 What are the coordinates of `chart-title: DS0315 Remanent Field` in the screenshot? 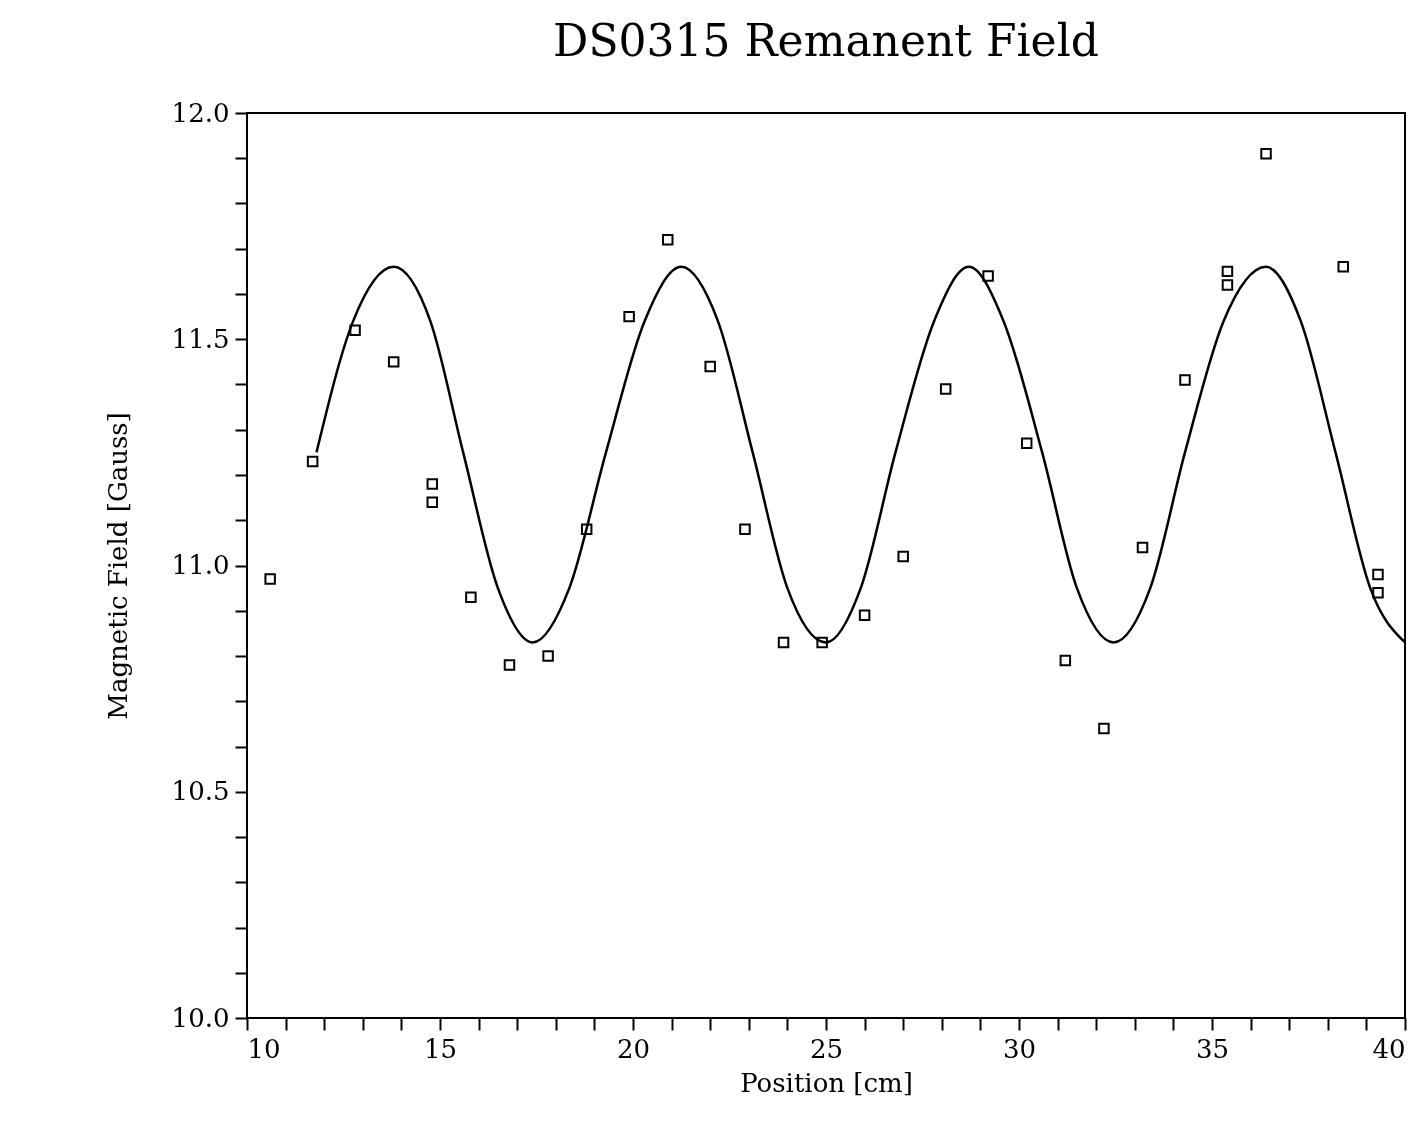 It's located at (826, 40).